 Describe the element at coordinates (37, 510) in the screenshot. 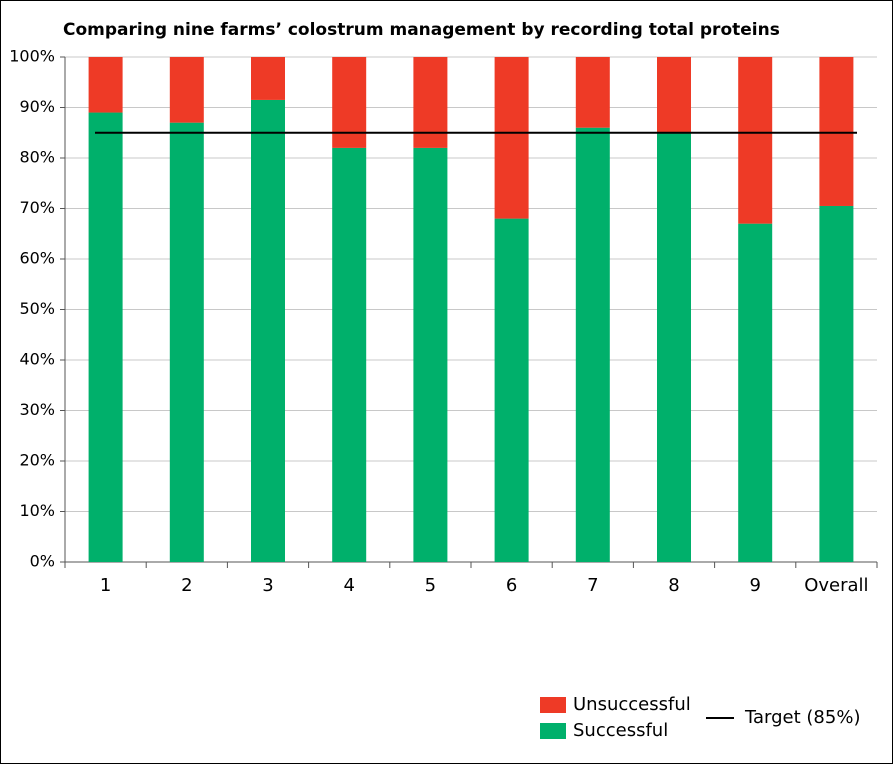

I see `y-tick-label: 10%` at that location.